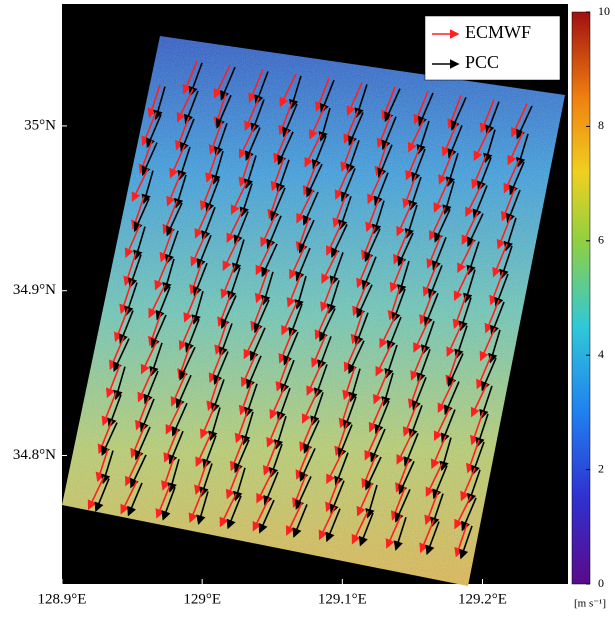 Image resolution: width=615 pixels, height=617 pixels. I want to click on legend, so click(492, 48).